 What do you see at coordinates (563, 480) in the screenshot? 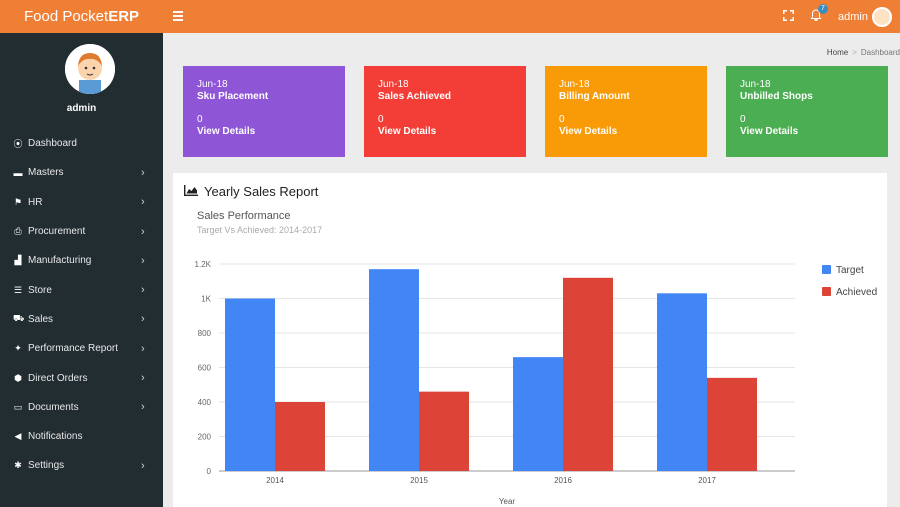
I see `x-tick-label: 2016` at bounding box center [563, 480].